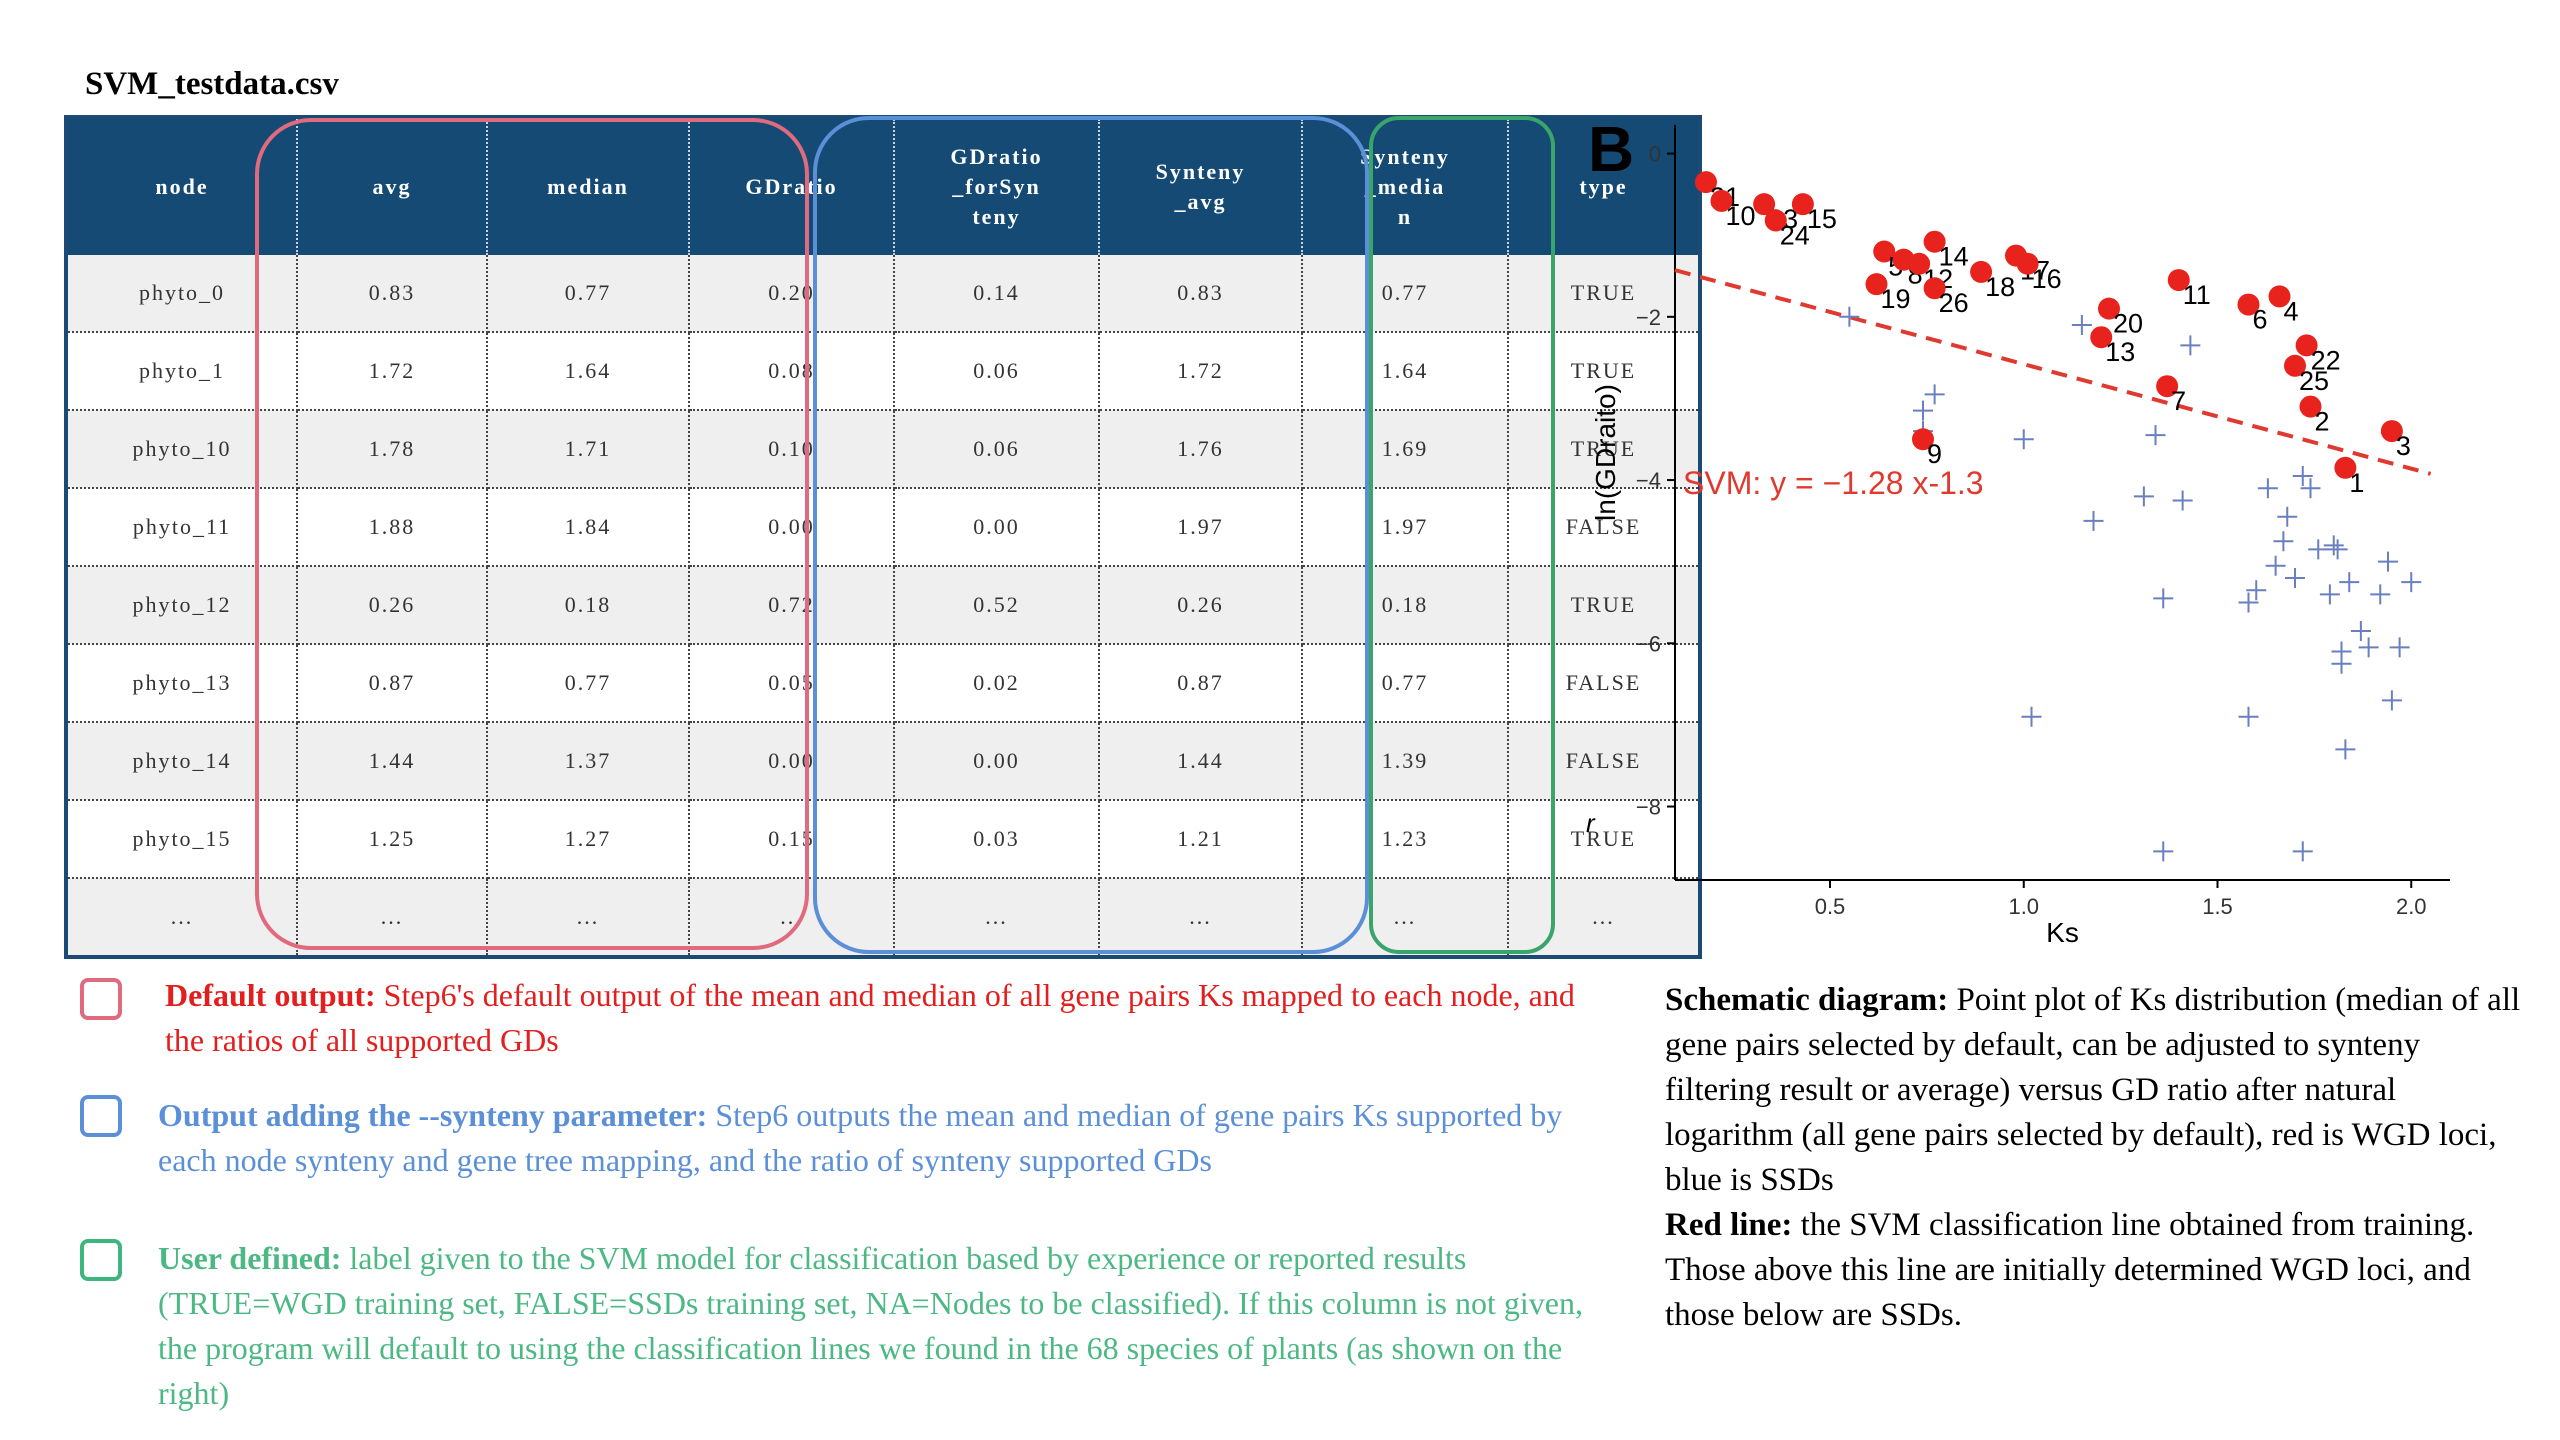  I want to click on table-row: phyto_14 1.44 1.37 0.00 0.00 1.44 1.39 FALSE, so click(883, 761).